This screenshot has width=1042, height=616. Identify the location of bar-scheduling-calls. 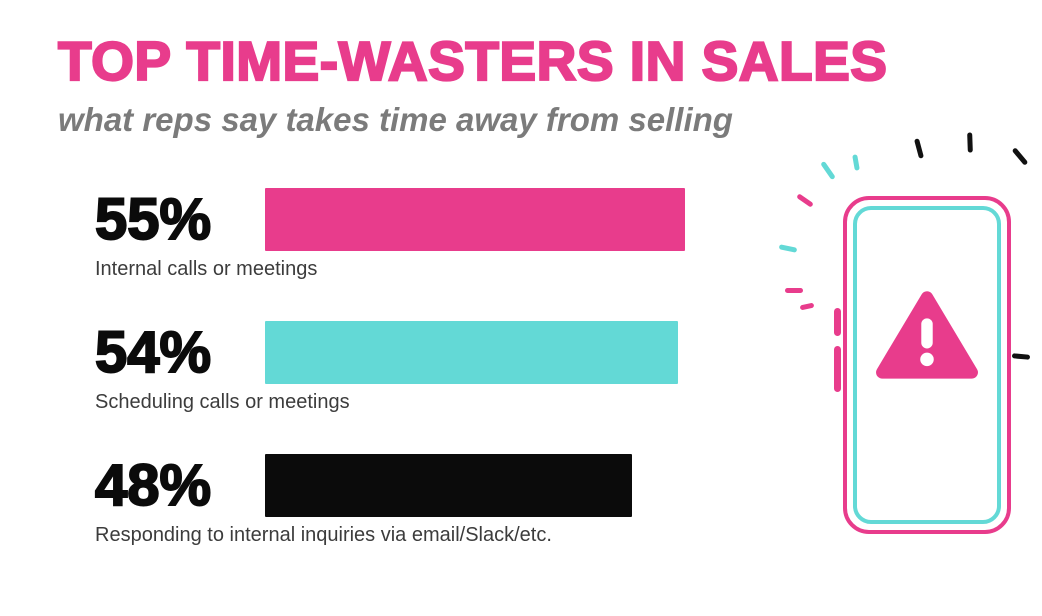
(471, 352).